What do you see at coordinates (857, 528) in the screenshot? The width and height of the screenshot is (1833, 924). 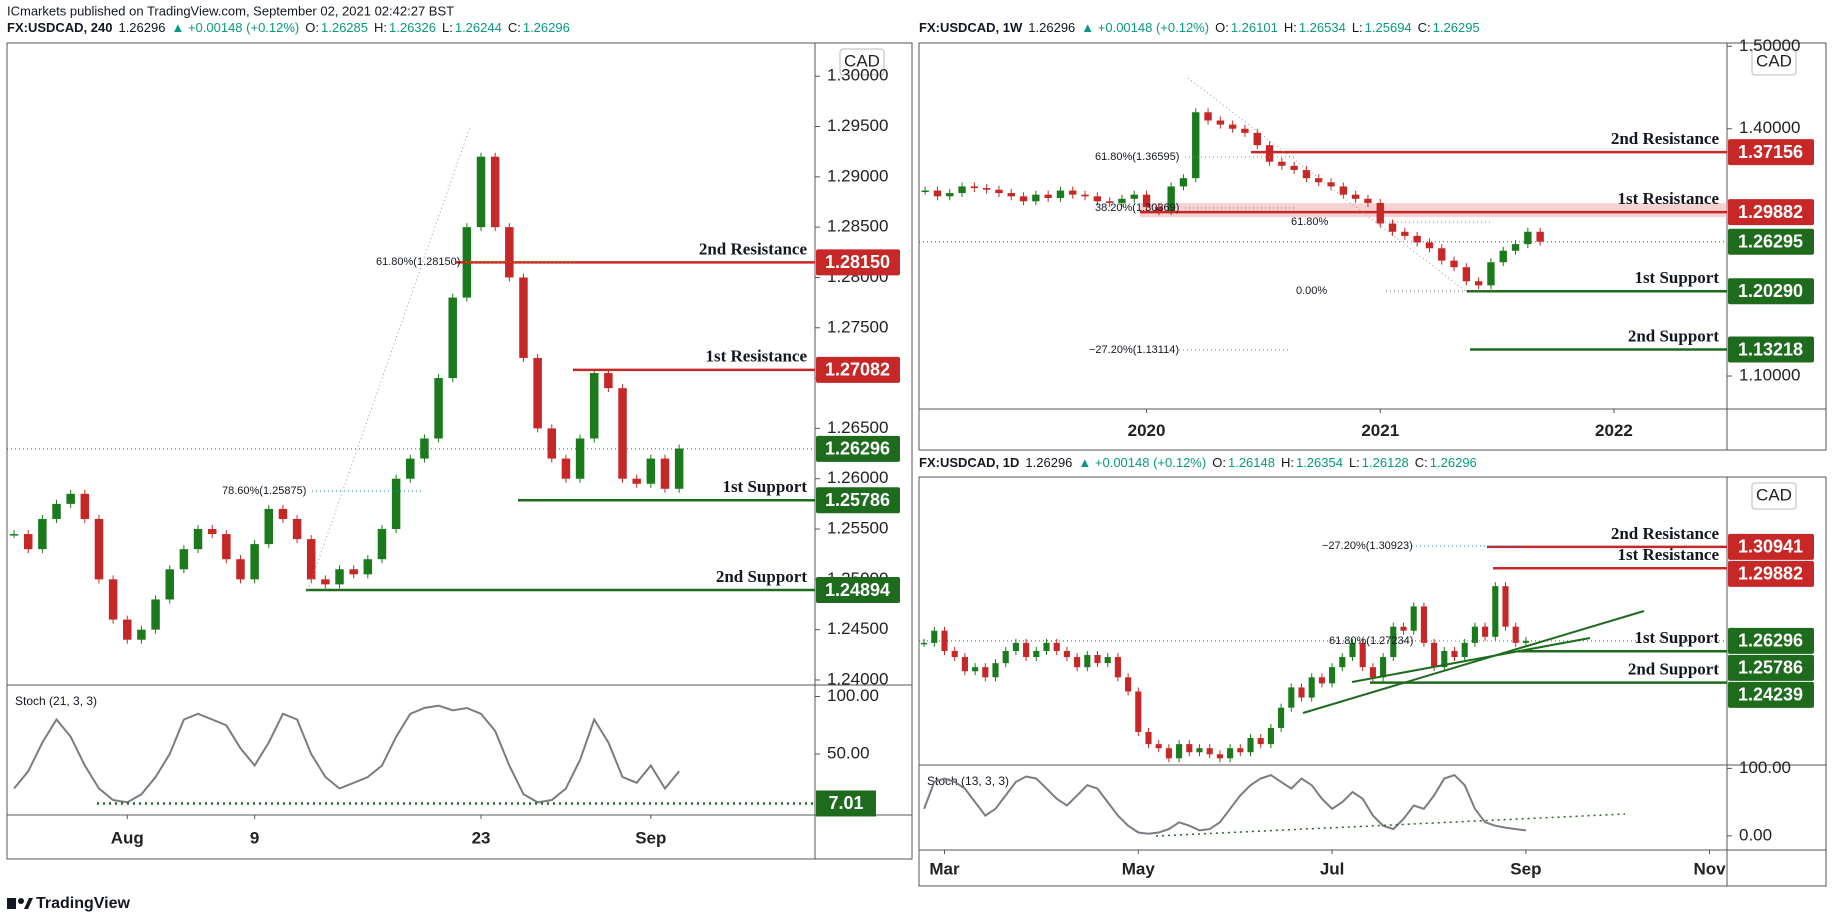 I see `y-tick-label: 1.25500` at bounding box center [857, 528].